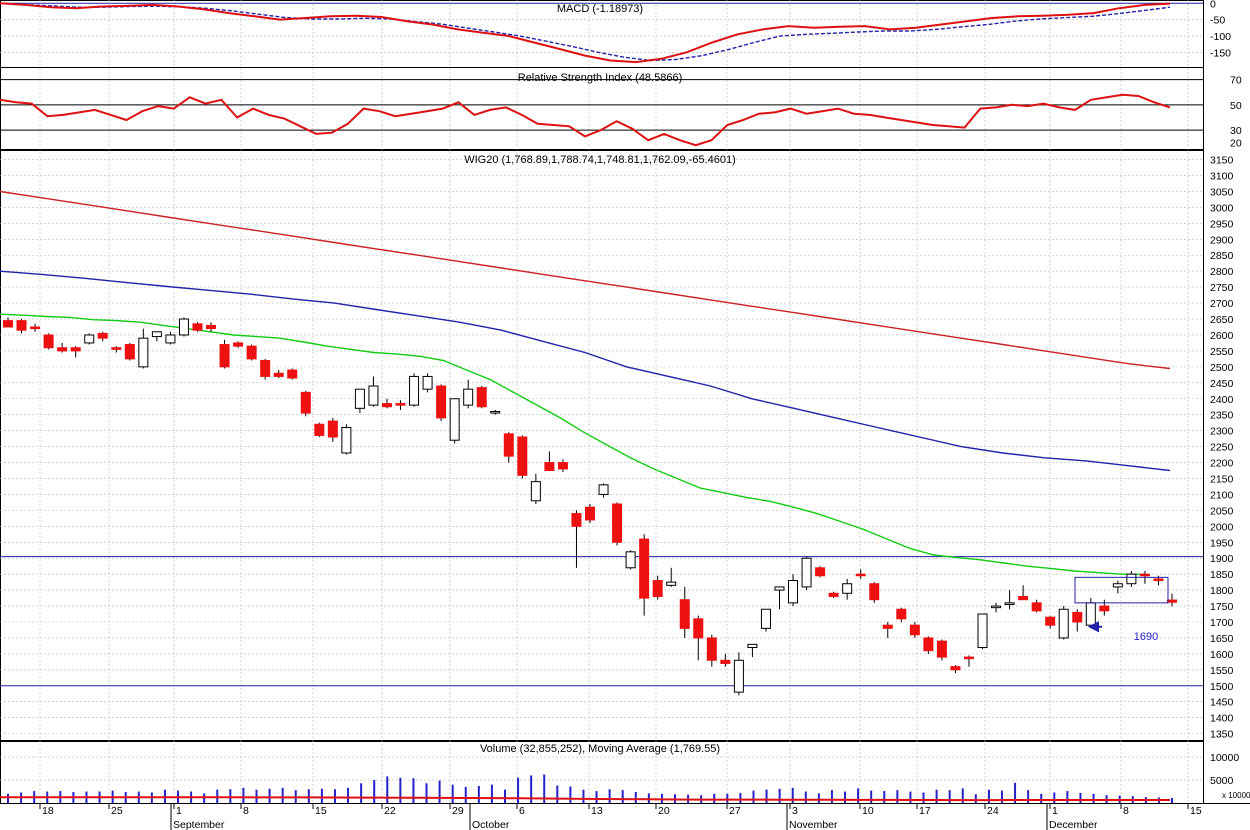  Describe the element at coordinates (1094, 627) in the screenshot. I see `blue-arrow-marker` at that location.